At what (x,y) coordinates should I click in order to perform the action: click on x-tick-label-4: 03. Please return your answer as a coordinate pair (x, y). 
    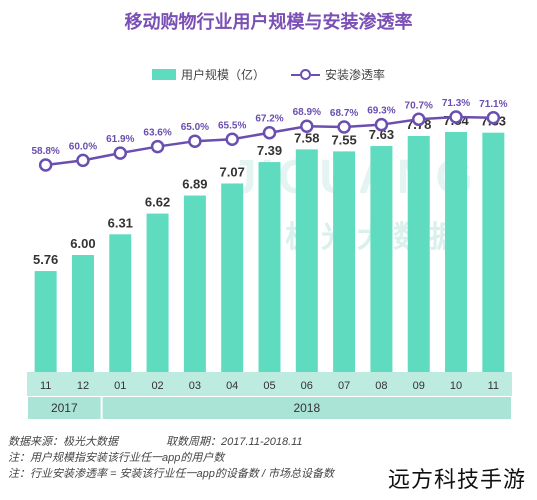
    Looking at the image, I should click on (195, 386).